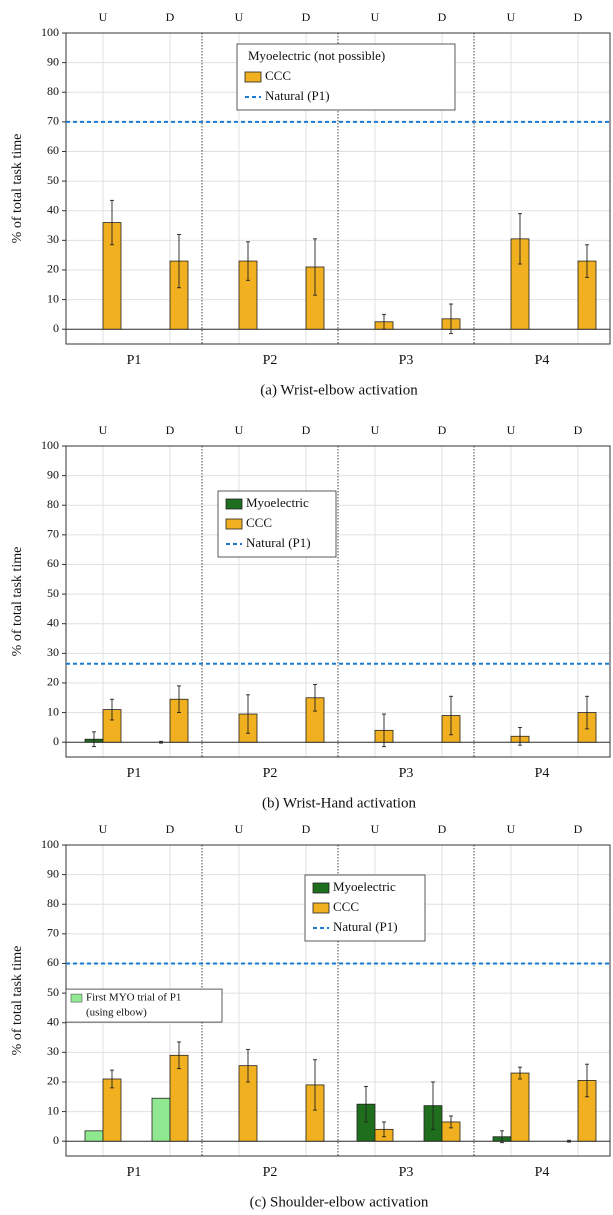 This screenshot has height=1215, width=613. Describe the element at coordinates (316, 55) in the screenshot. I see `legend-label: Myoelectric (not possible)` at that location.